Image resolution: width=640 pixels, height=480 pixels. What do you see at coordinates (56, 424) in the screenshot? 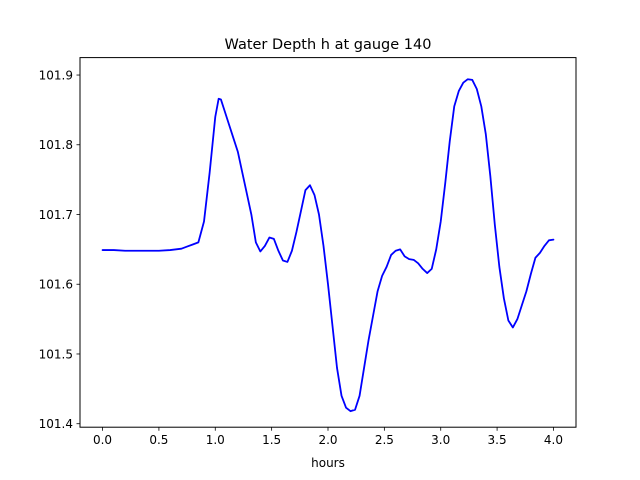
I see `y-tick-label: 101.4` at bounding box center [56, 424].